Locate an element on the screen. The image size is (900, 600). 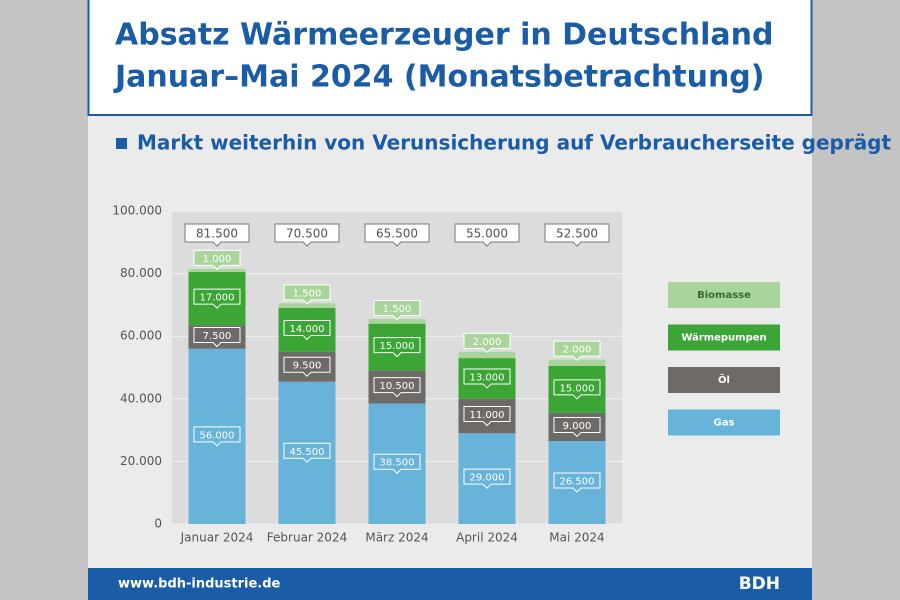
value-label: 13.000 is located at coordinates (487, 377).